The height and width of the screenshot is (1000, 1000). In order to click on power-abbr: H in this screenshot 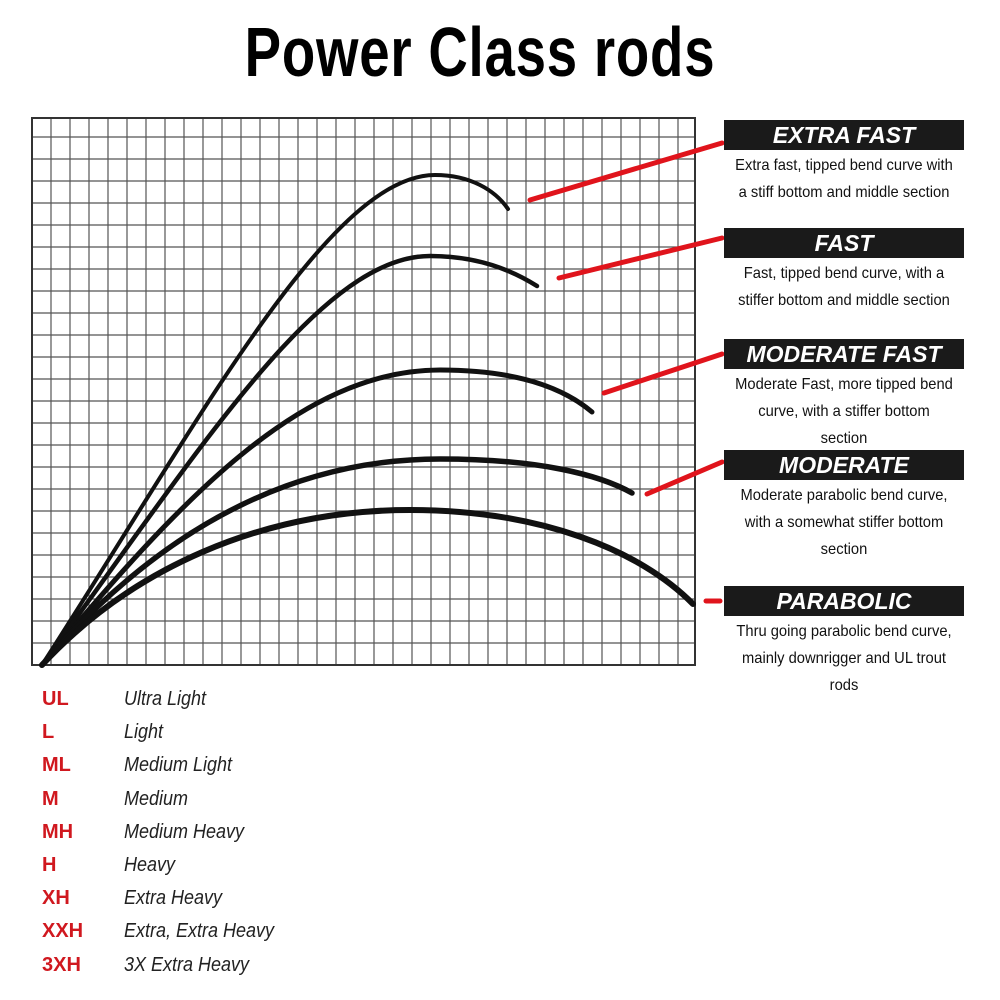, I will do `click(49, 865)`.